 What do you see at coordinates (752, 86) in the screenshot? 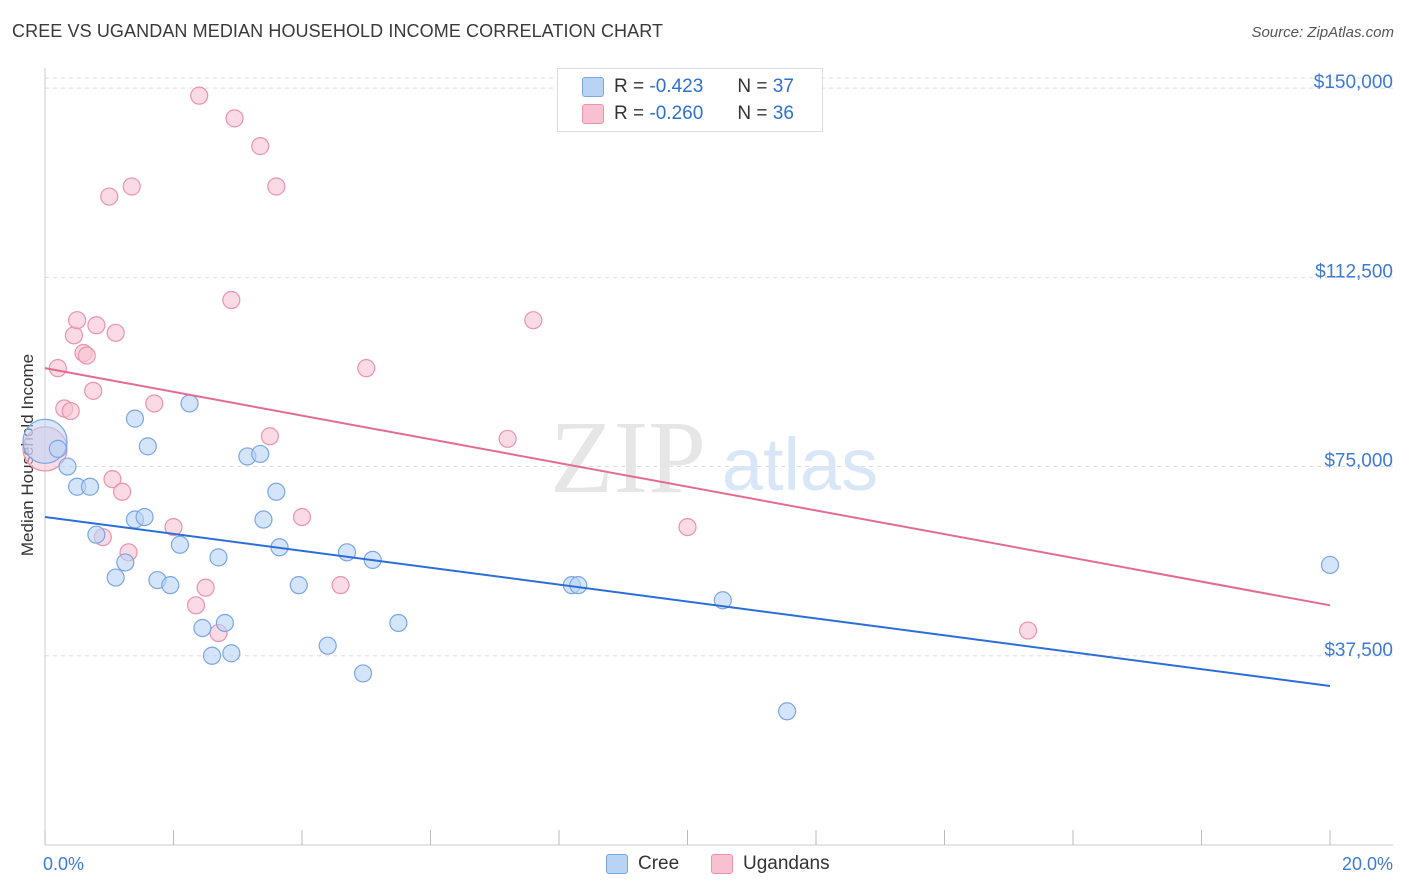
I see `cree-n-label: N =` at bounding box center [752, 86].